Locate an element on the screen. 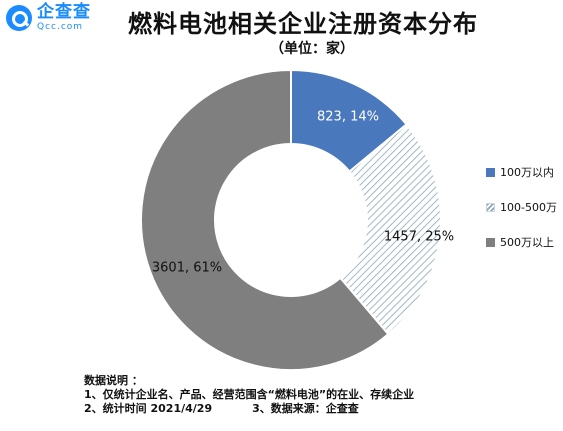 This screenshot has height=431, width=563. data-label-100-500: 1457, 25% is located at coordinates (419, 237).